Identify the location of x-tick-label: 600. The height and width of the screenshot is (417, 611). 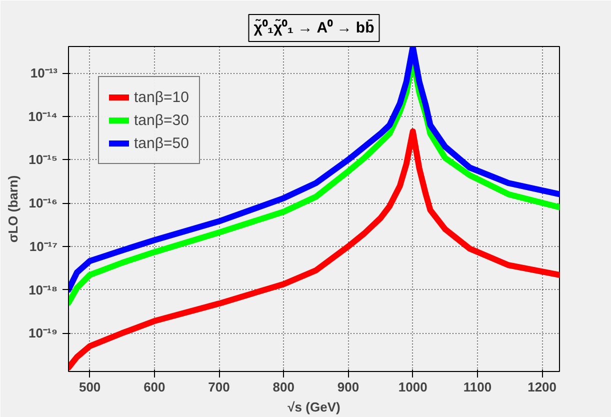
(155, 387).